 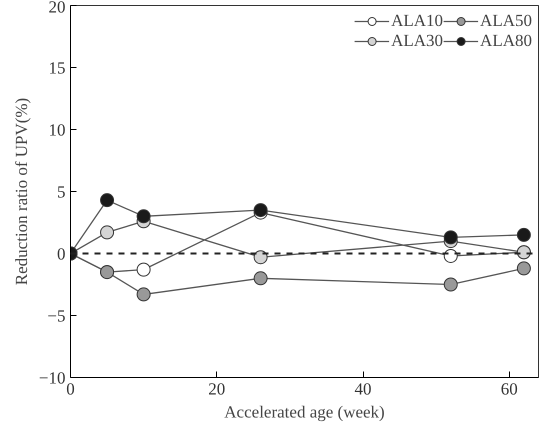 What do you see at coordinates (217, 389) in the screenshot?
I see `x-tick-label: 20` at bounding box center [217, 389].